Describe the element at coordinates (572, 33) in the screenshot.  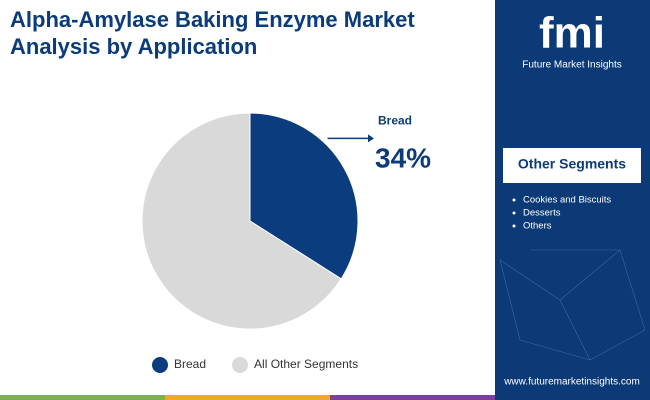
I see `logo: fmi` at that location.